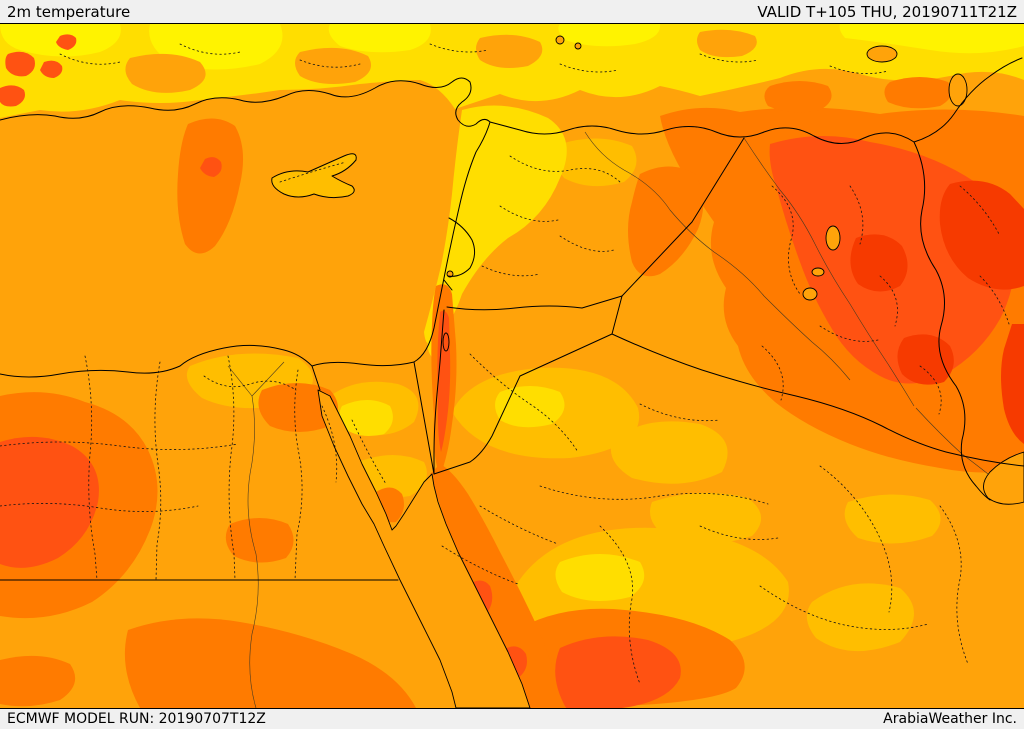 This screenshot has width=1024, height=729. Describe the element at coordinates (69, 11) in the screenshot. I see `map-title: 2m temperature` at that location.